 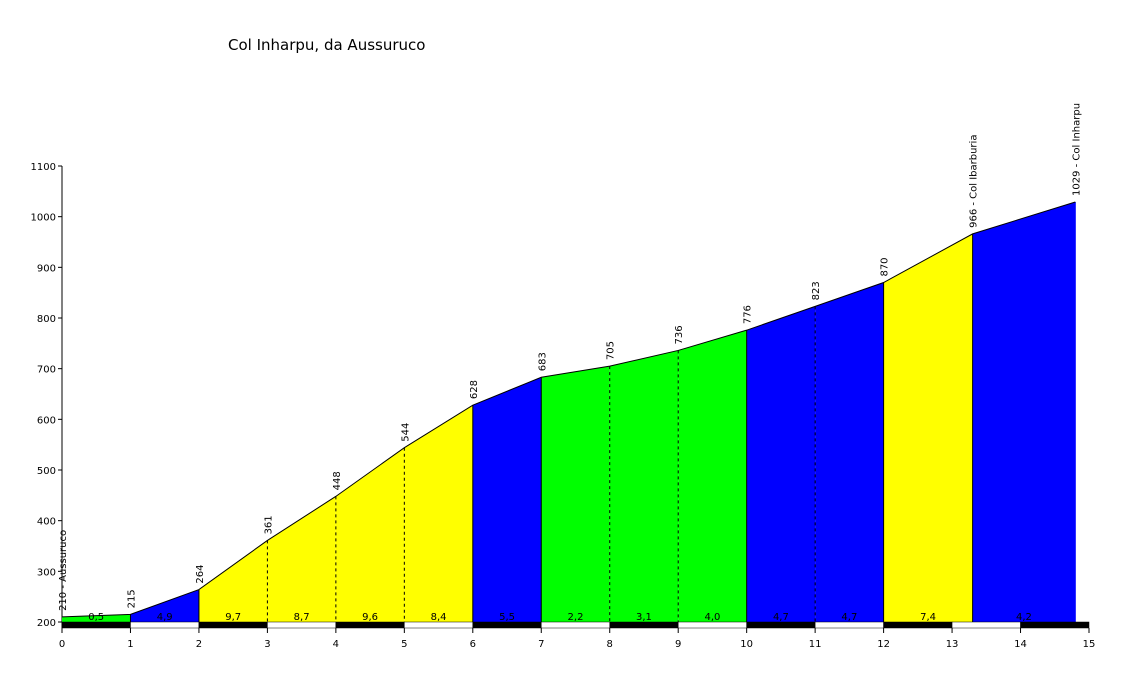 What do you see at coordinates (712, 617) in the screenshot?
I see `gradient-label: 4,0` at bounding box center [712, 617].